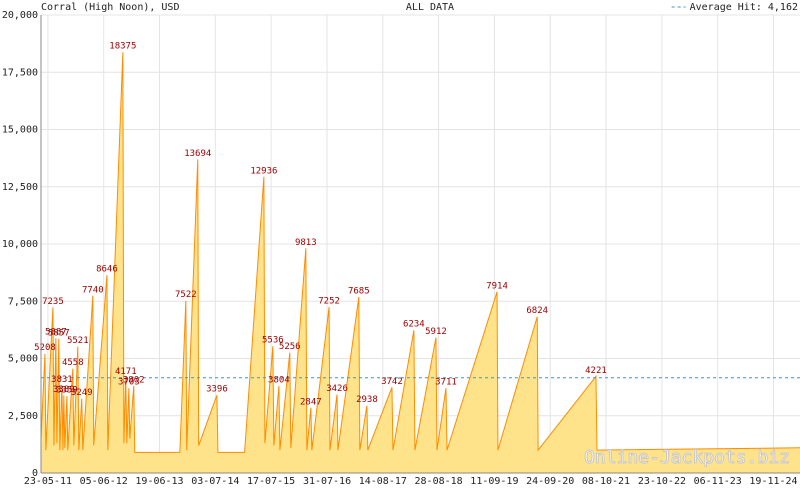 This screenshot has height=490, width=800. What do you see at coordinates (337, 389) in the screenshot?
I see `hit-label: 3426` at bounding box center [337, 389].